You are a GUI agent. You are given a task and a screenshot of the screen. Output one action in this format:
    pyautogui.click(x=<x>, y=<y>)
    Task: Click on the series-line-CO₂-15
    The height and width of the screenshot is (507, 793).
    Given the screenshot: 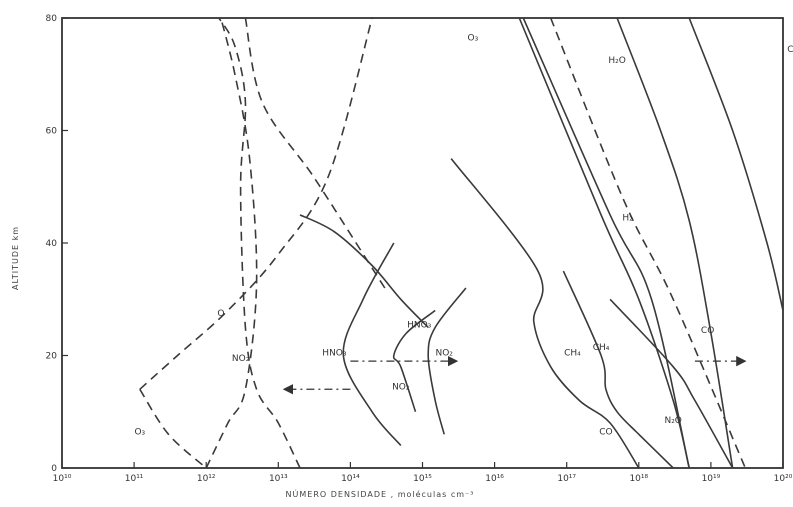 What is the action you would take?
    pyautogui.click(x=735, y=164)
    